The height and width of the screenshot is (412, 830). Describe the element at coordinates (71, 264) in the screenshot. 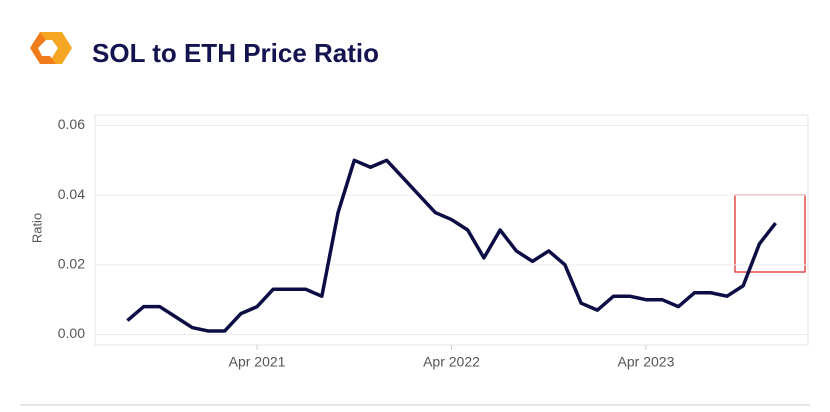

I see `y-tick-label: 0.02` at that location.